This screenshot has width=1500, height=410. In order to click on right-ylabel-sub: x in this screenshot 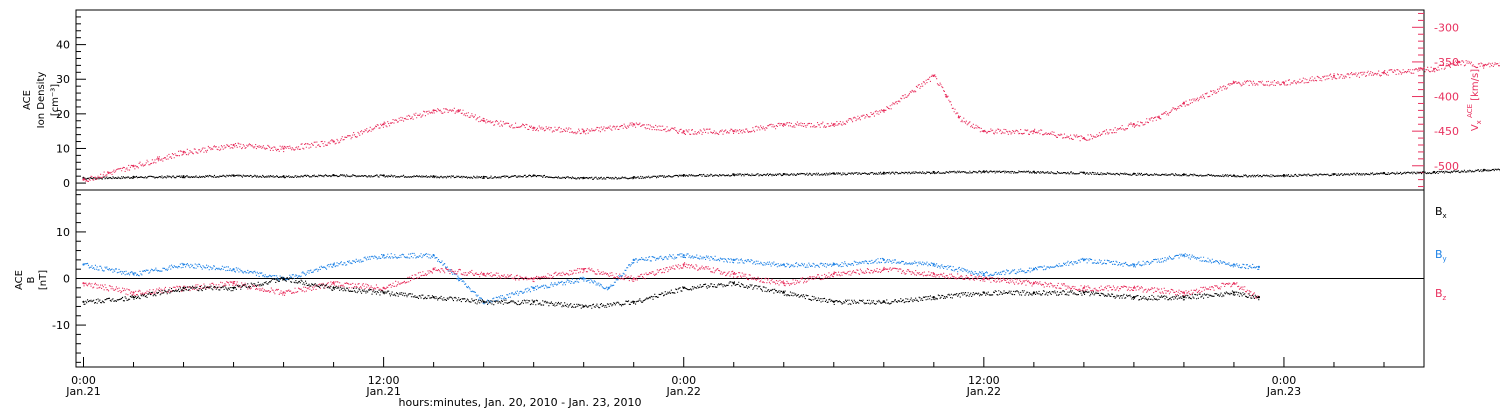, I will do `click(1479, 122)`.